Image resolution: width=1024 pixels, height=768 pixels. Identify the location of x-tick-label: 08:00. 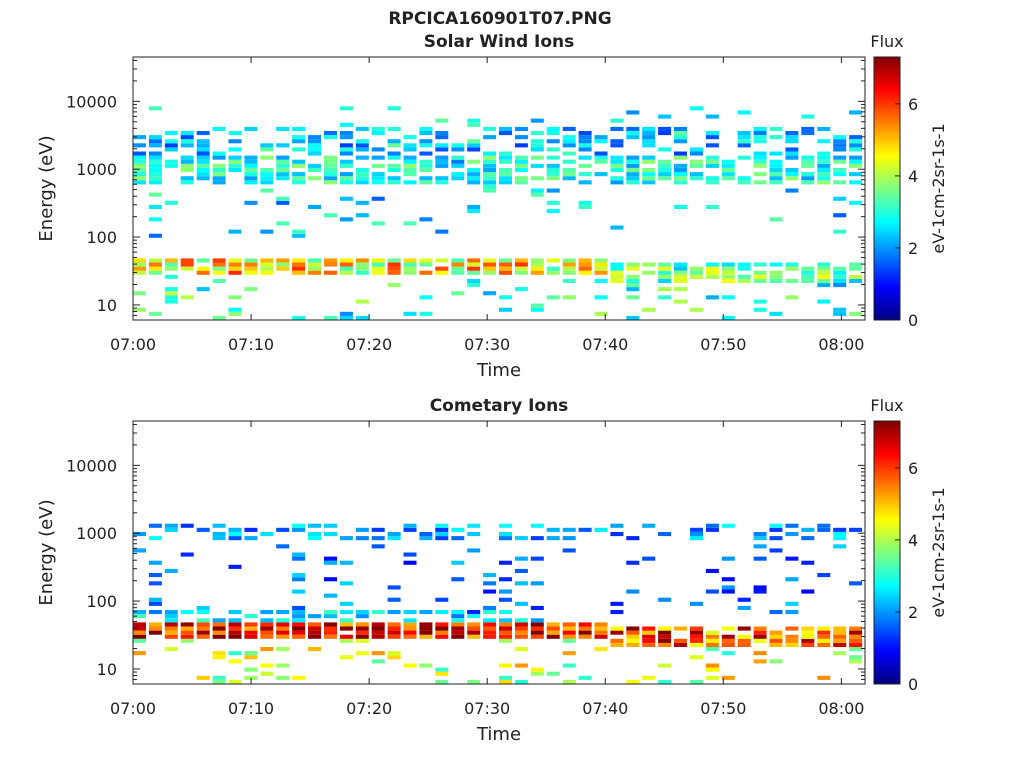
(841, 708).